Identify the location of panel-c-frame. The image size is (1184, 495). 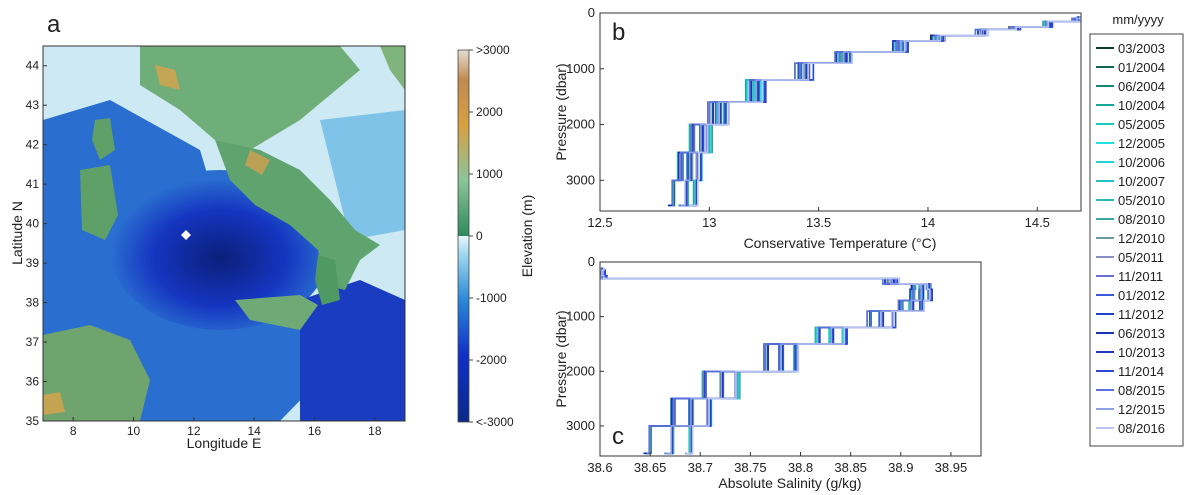
(790, 359).